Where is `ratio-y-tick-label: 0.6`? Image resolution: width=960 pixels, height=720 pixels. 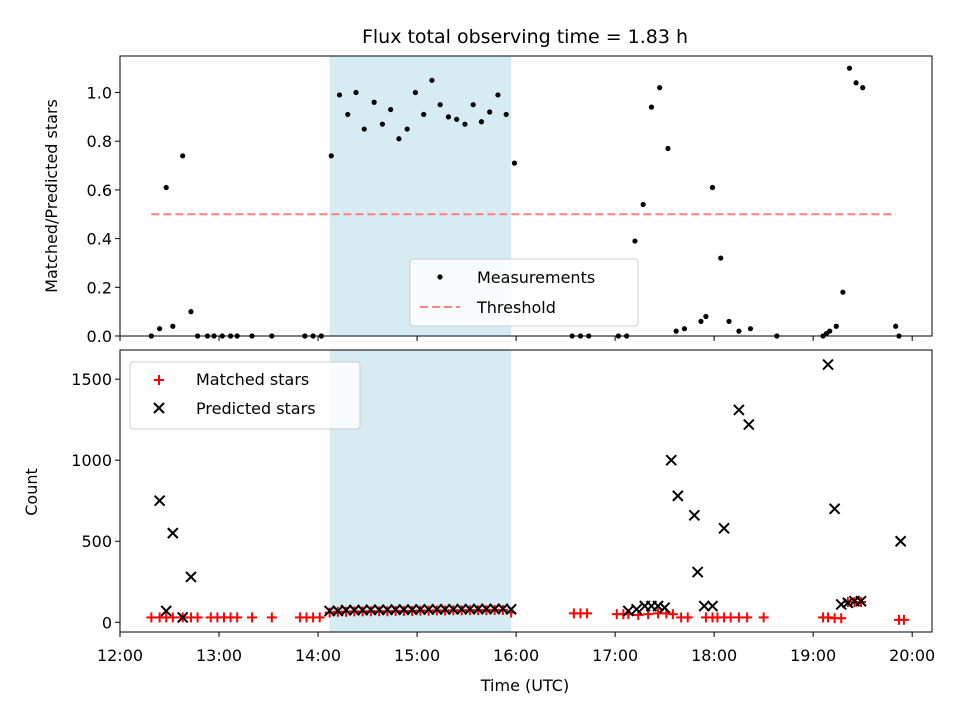 ratio-y-tick-label: 0.6 is located at coordinates (99, 190).